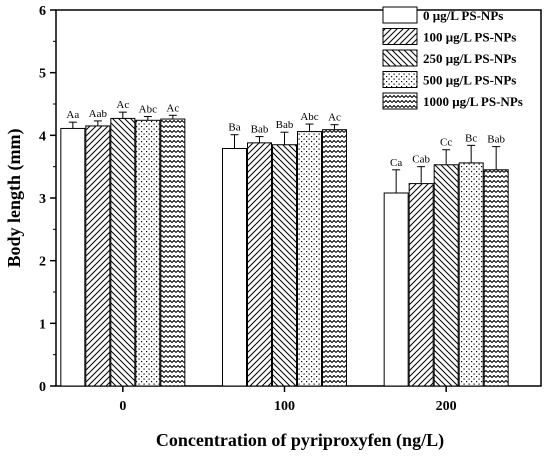 The width and height of the screenshot is (550, 456). What do you see at coordinates (421, 160) in the screenshot?
I see `data-label: Cab` at bounding box center [421, 160].